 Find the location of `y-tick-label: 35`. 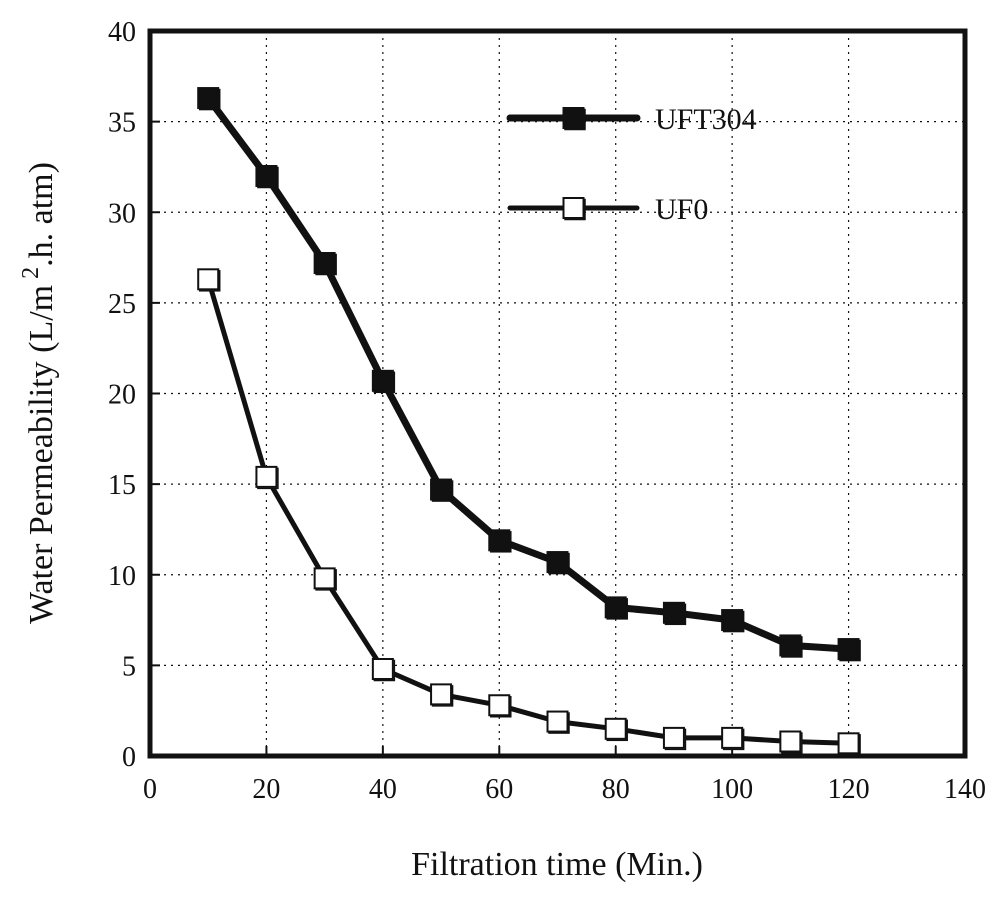

y-tick-label: 35 is located at coordinates (122, 123).